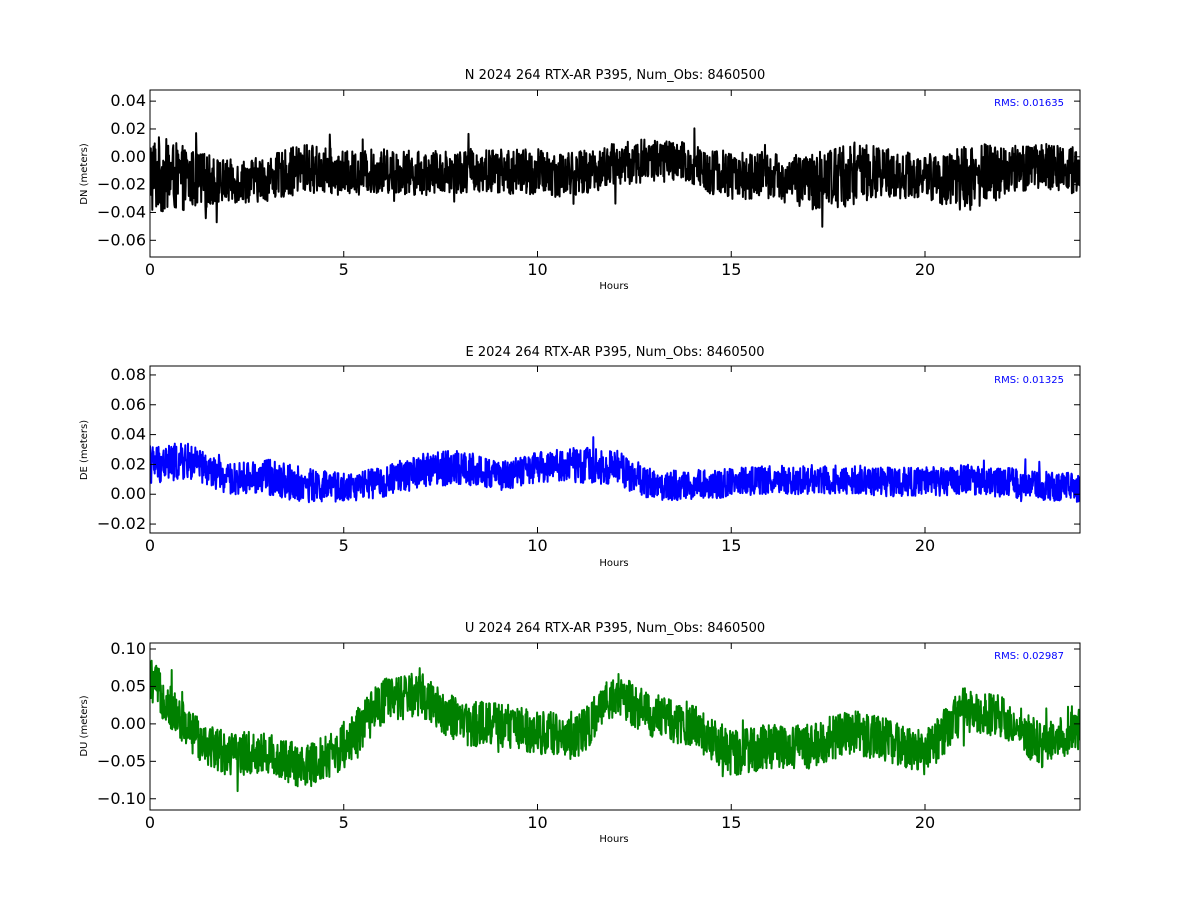 The height and width of the screenshot is (900, 1200). I want to click on y-tick-label: −0.06, so click(121, 239).